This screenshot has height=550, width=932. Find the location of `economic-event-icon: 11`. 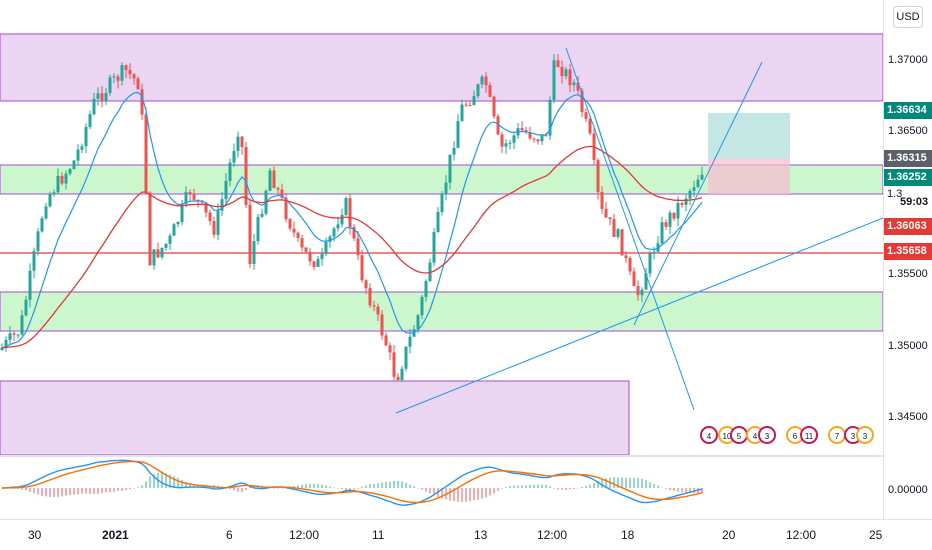

economic-event-icon: 11 is located at coordinates (809, 435).